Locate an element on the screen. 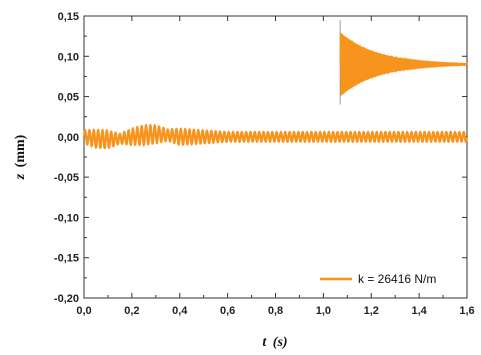 This screenshot has height=355, width=481. y-axis-label: z (mm) is located at coordinates (20, 157).